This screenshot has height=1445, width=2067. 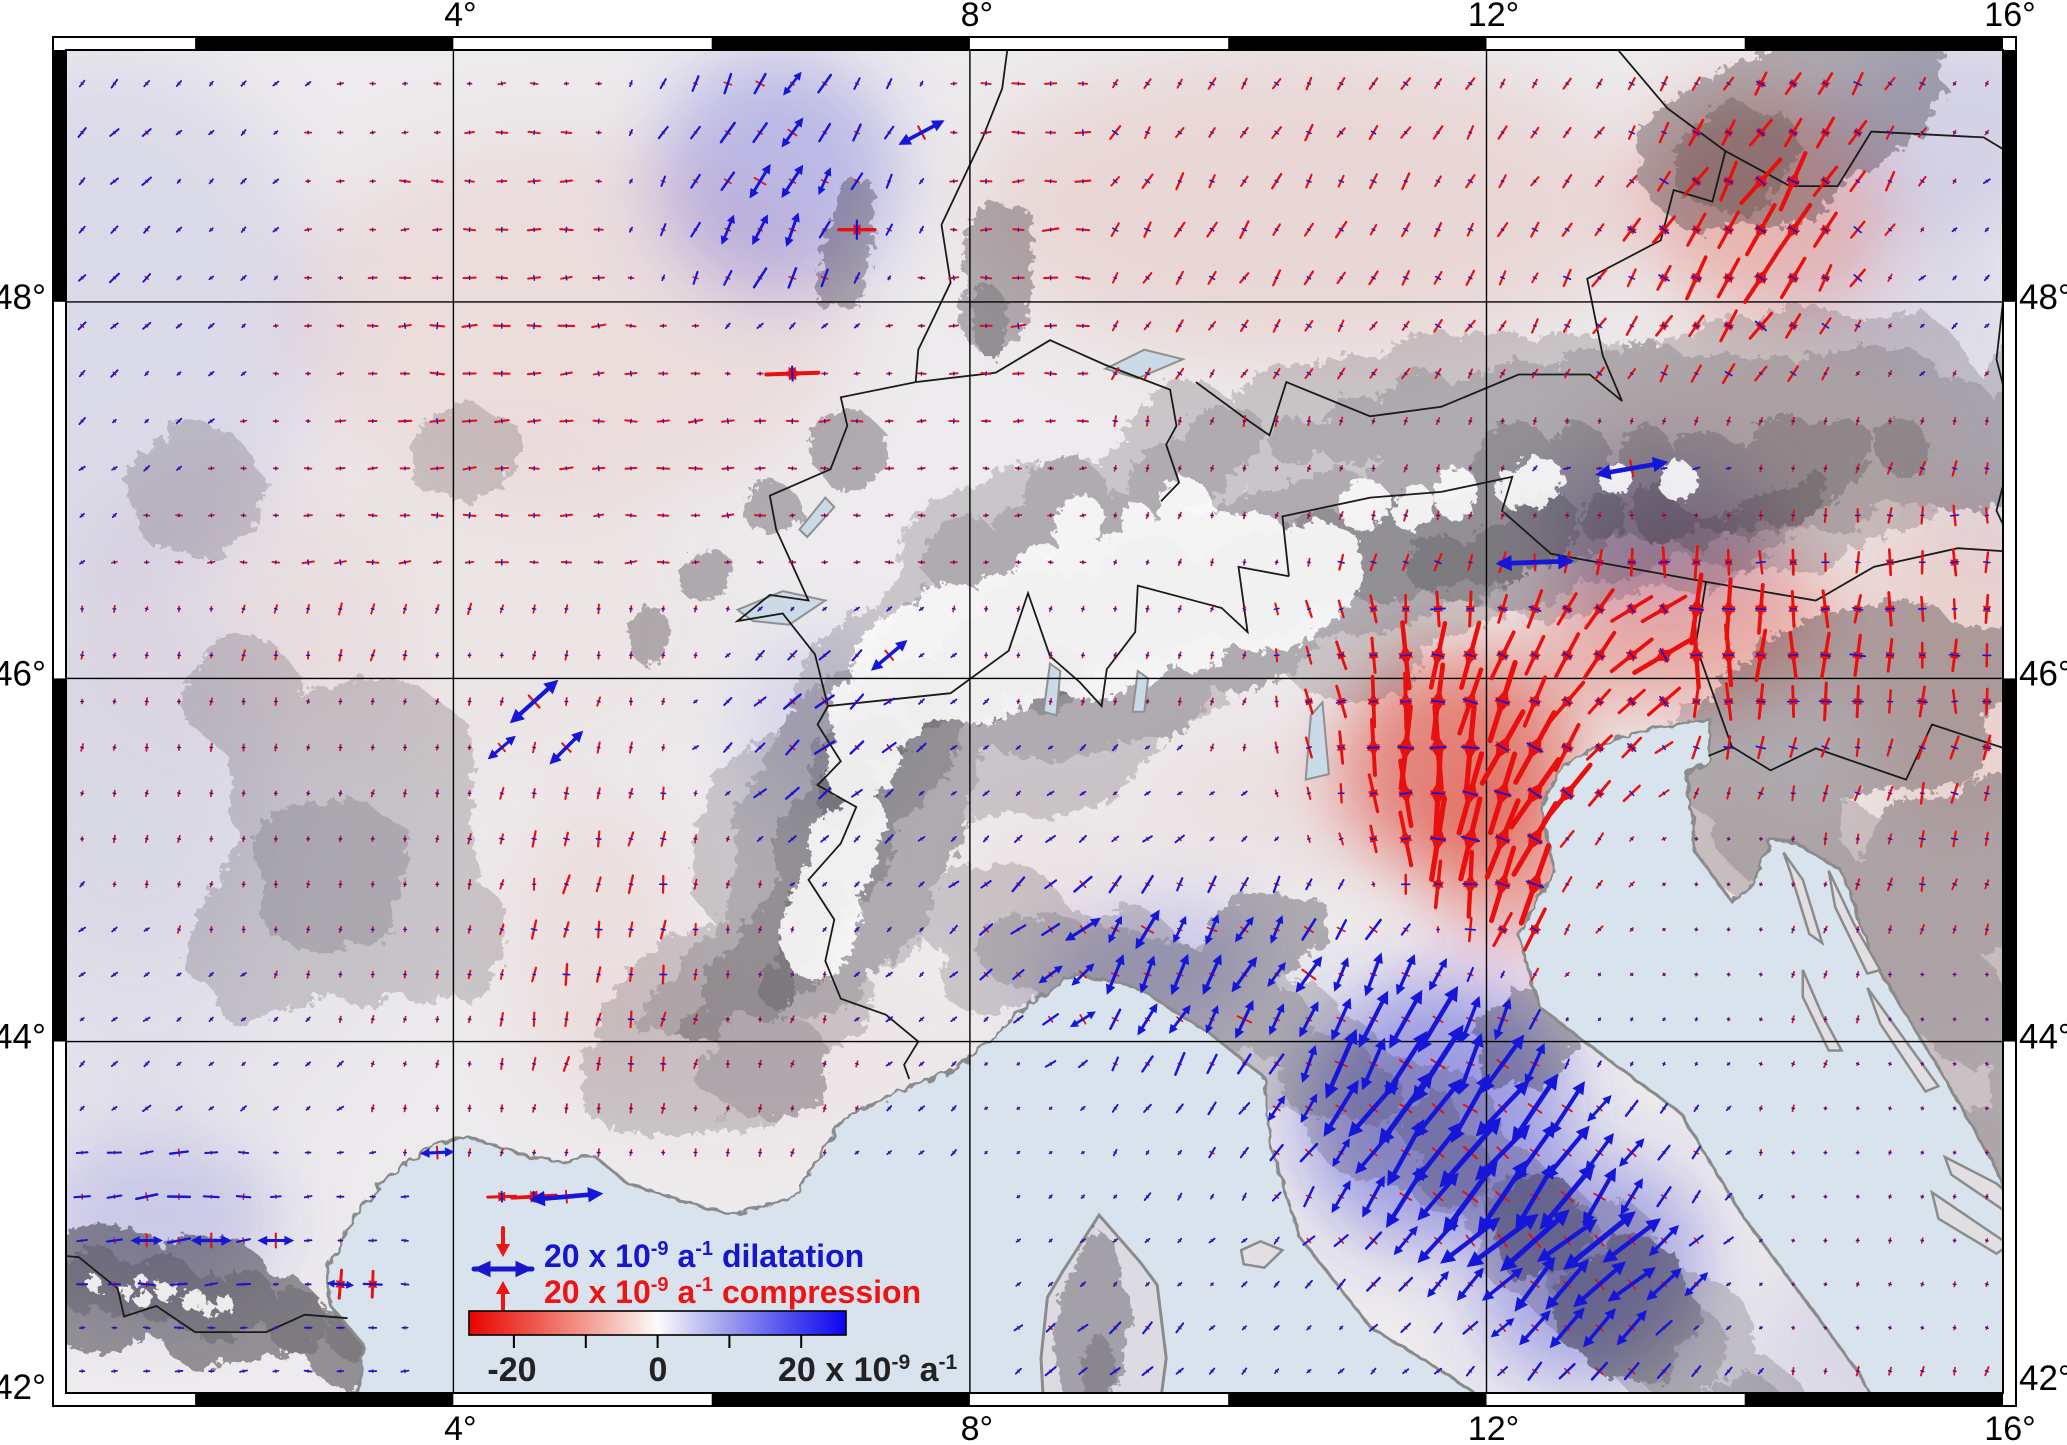 What do you see at coordinates (732, 1292) in the screenshot?
I see `svg-text: 20 x 10-9​ a-1​ compression` at bounding box center [732, 1292].